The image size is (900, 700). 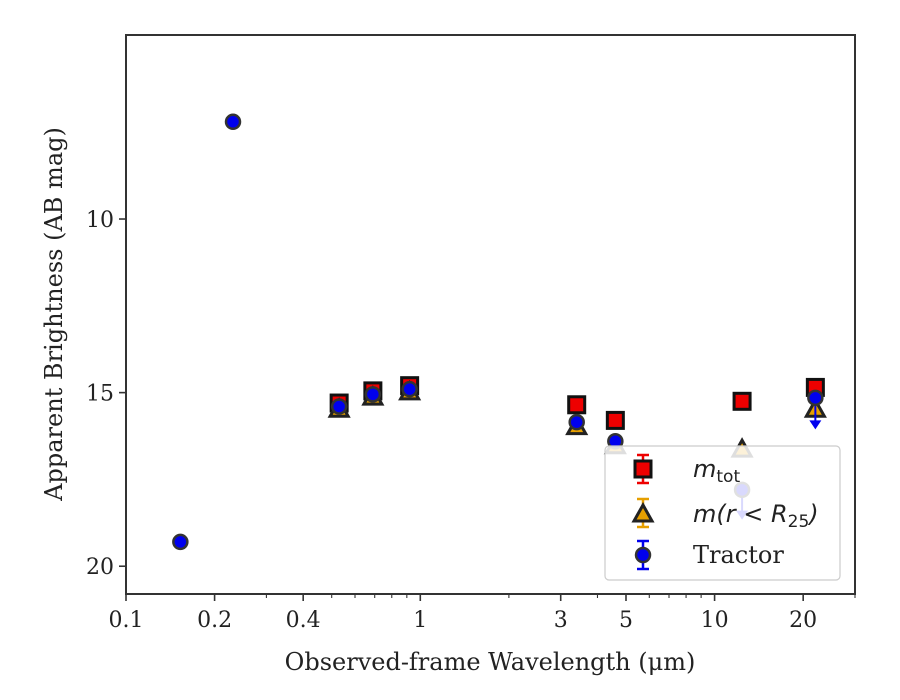 I want to click on legend-item-tractor: Tractor, so click(x=709, y=555).